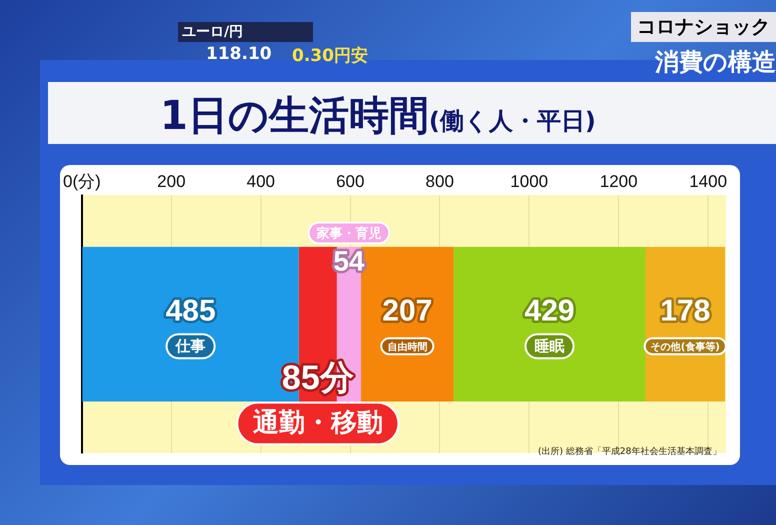 Image resolution: width=776 pixels, height=525 pixels. What do you see at coordinates (715, 62) in the screenshot?
I see `text: 消費の構造` at bounding box center [715, 62].